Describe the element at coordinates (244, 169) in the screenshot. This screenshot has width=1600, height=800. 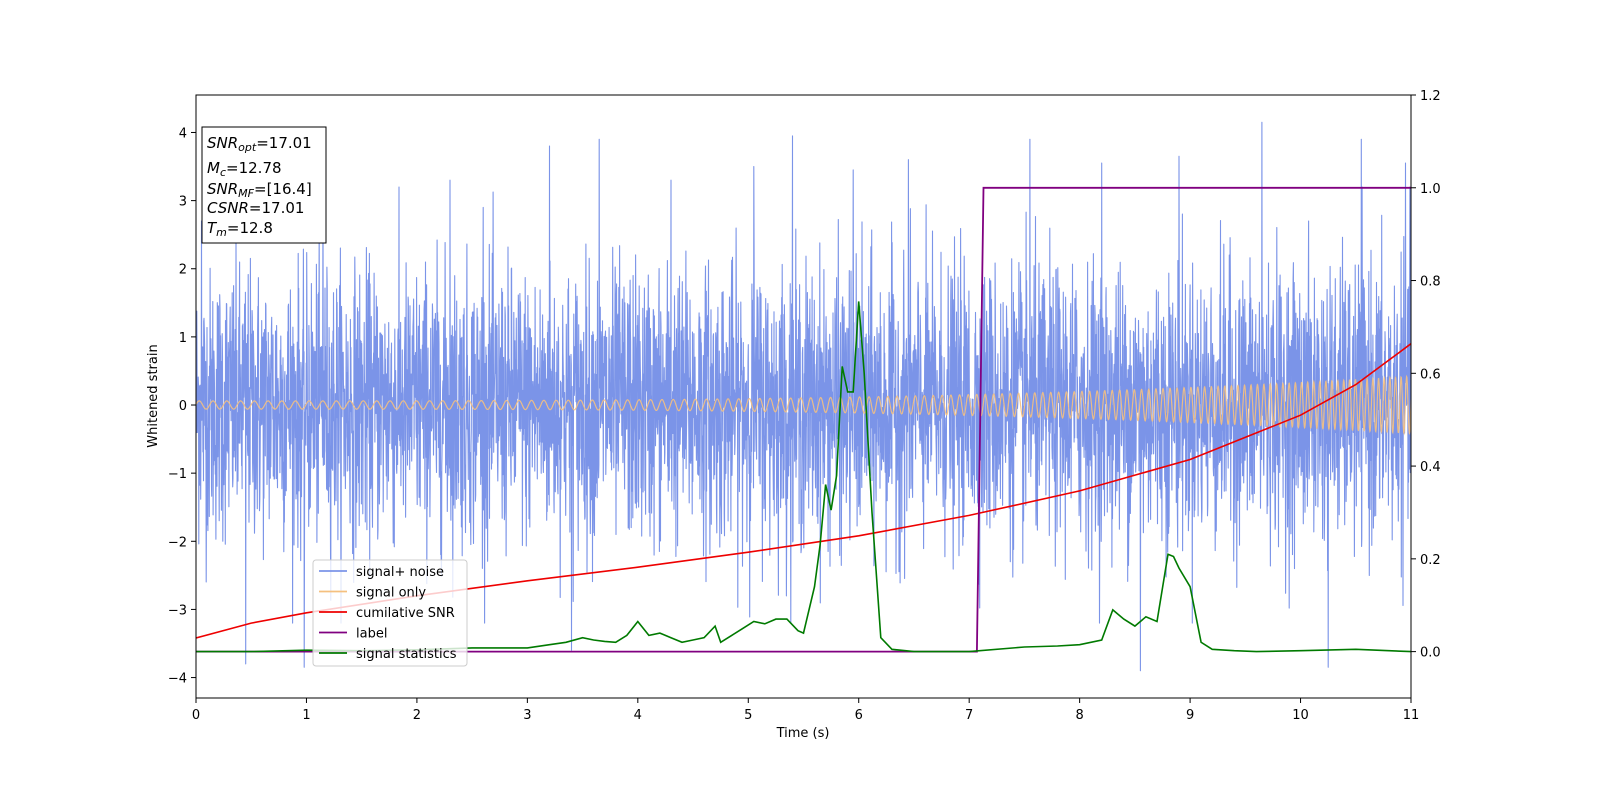
I see `info-line: Mc=12.78` at that location.